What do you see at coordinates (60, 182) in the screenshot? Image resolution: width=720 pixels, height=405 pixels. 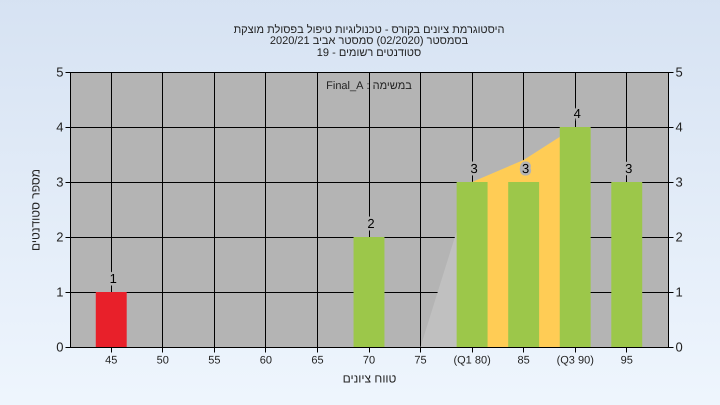 I see `y-tick-label: 3` at bounding box center [60, 182].